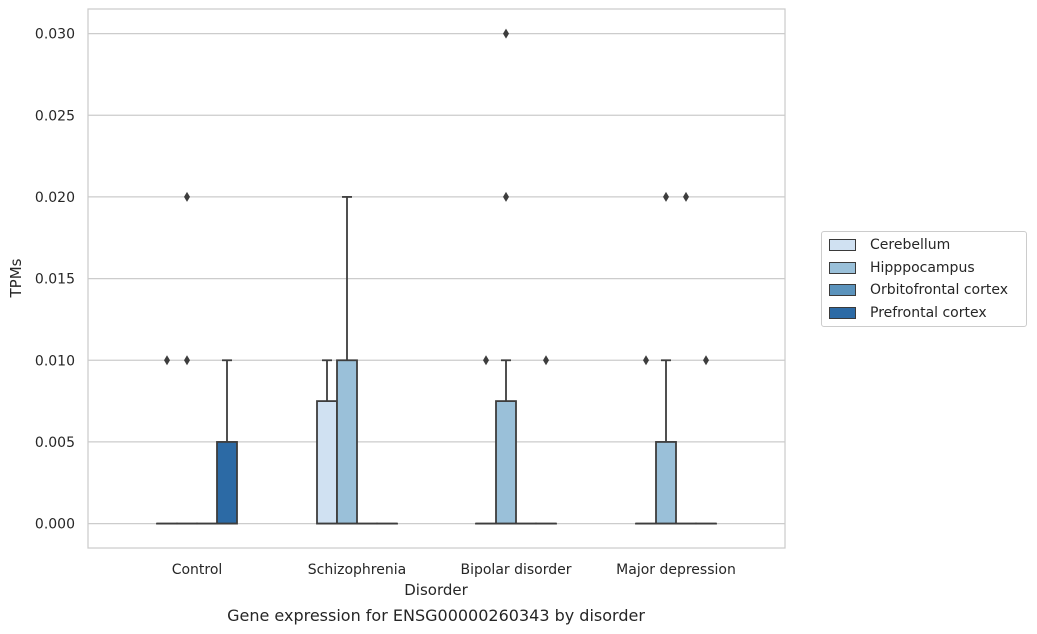 The image size is (1037, 634). What do you see at coordinates (842, 290) in the screenshot?
I see `legend-swatch-orbitofrontal-cortex` at bounding box center [842, 290].